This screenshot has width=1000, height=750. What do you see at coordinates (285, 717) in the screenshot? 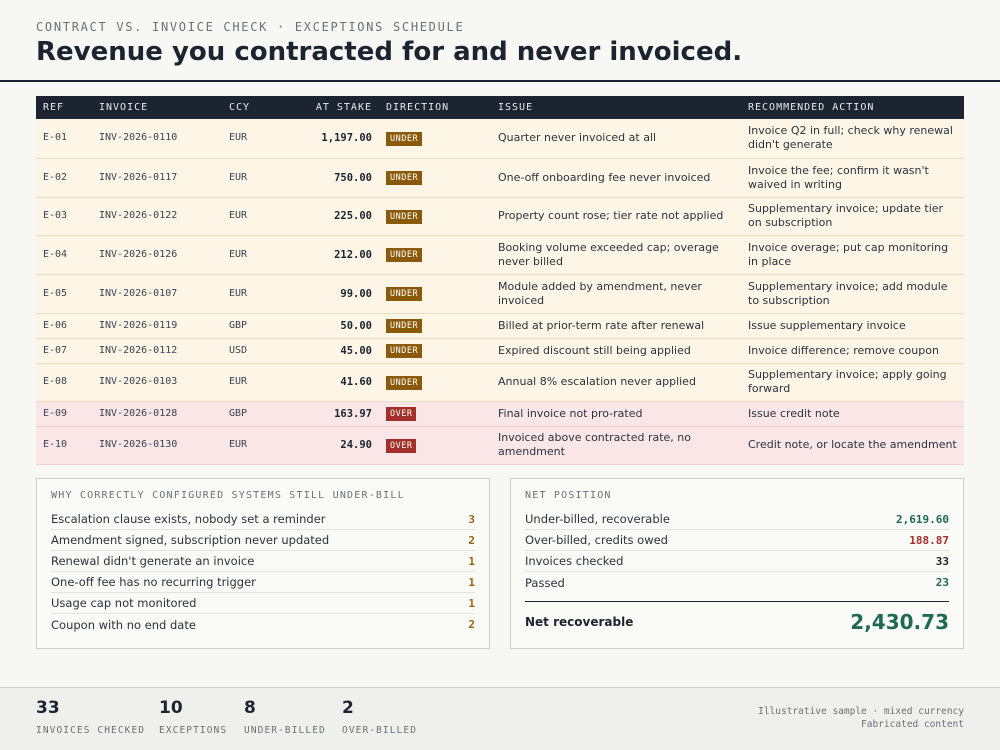
I see `stat-under-billed: 8 UNDER-BILLED` at bounding box center [285, 717].